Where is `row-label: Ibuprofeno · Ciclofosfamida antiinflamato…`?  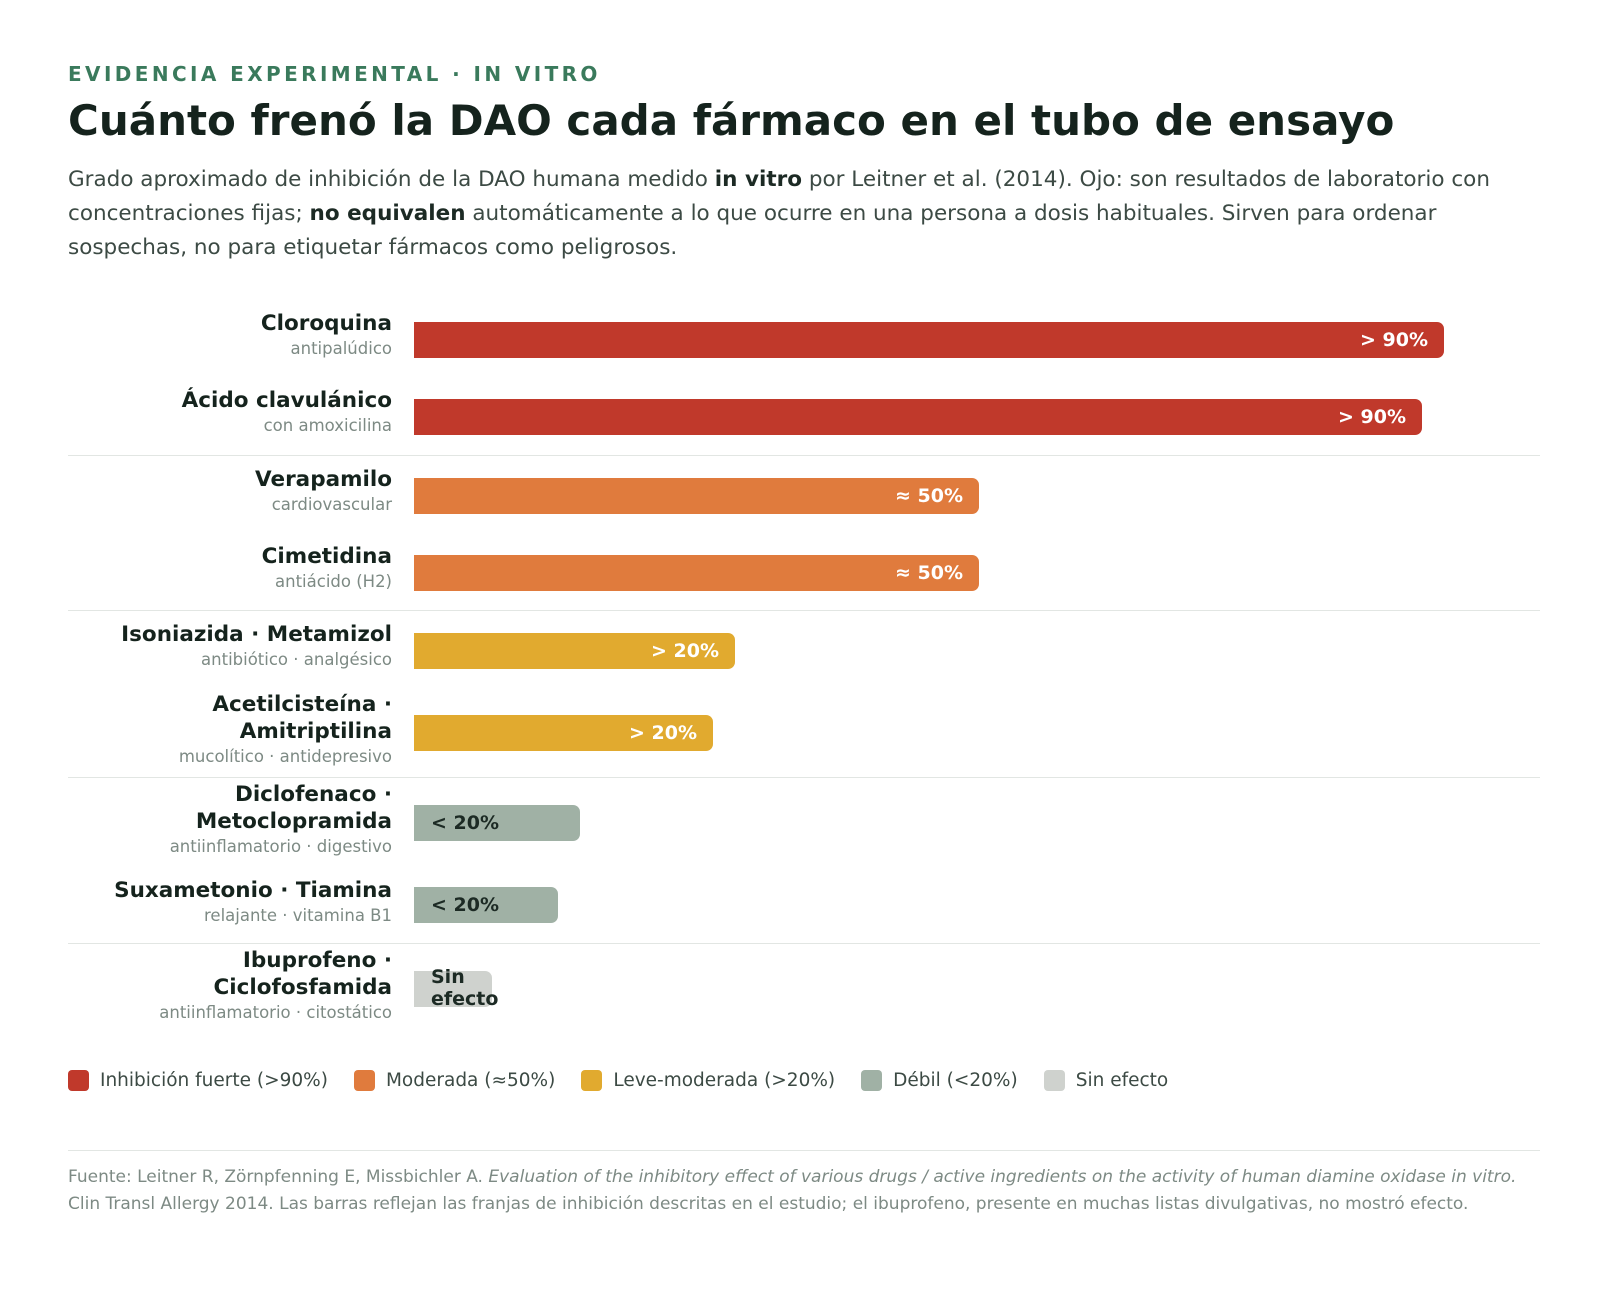
row-label: Ibuprofeno · Ciclofosfamida antiinflamato… is located at coordinates (230, 986).